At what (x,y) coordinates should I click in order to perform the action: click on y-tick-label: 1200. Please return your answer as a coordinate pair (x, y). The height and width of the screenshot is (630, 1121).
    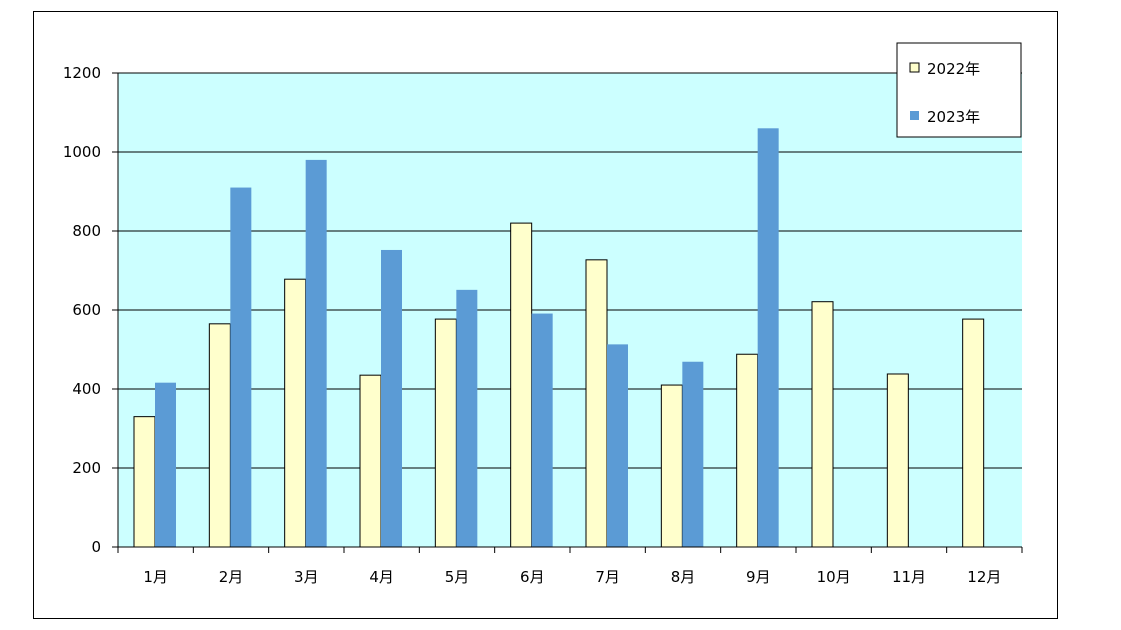
    Looking at the image, I should click on (82, 73).